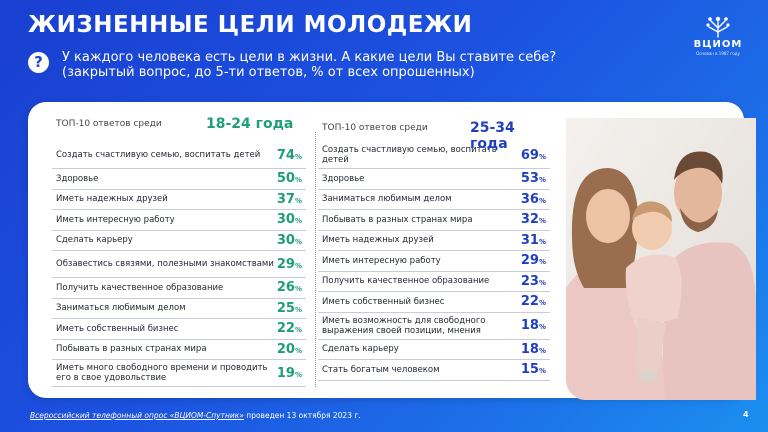  Describe the element at coordinates (434, 134) in the screenshot. I see `column-header: ТОП-10 ответов среди 25-34 года` at that location.